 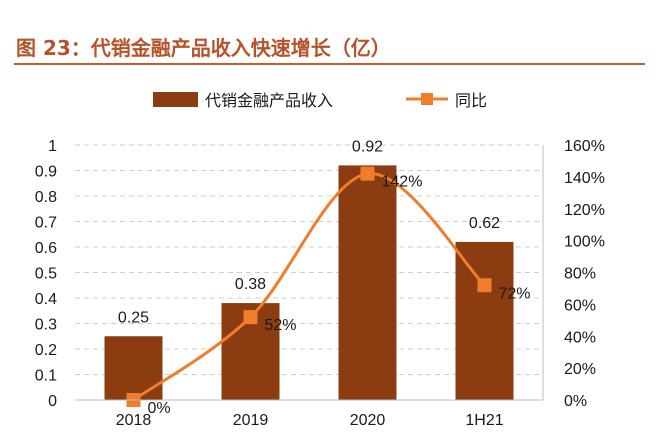 I want to click on bar-value-label: 0.62, so click(x=484, y=223).